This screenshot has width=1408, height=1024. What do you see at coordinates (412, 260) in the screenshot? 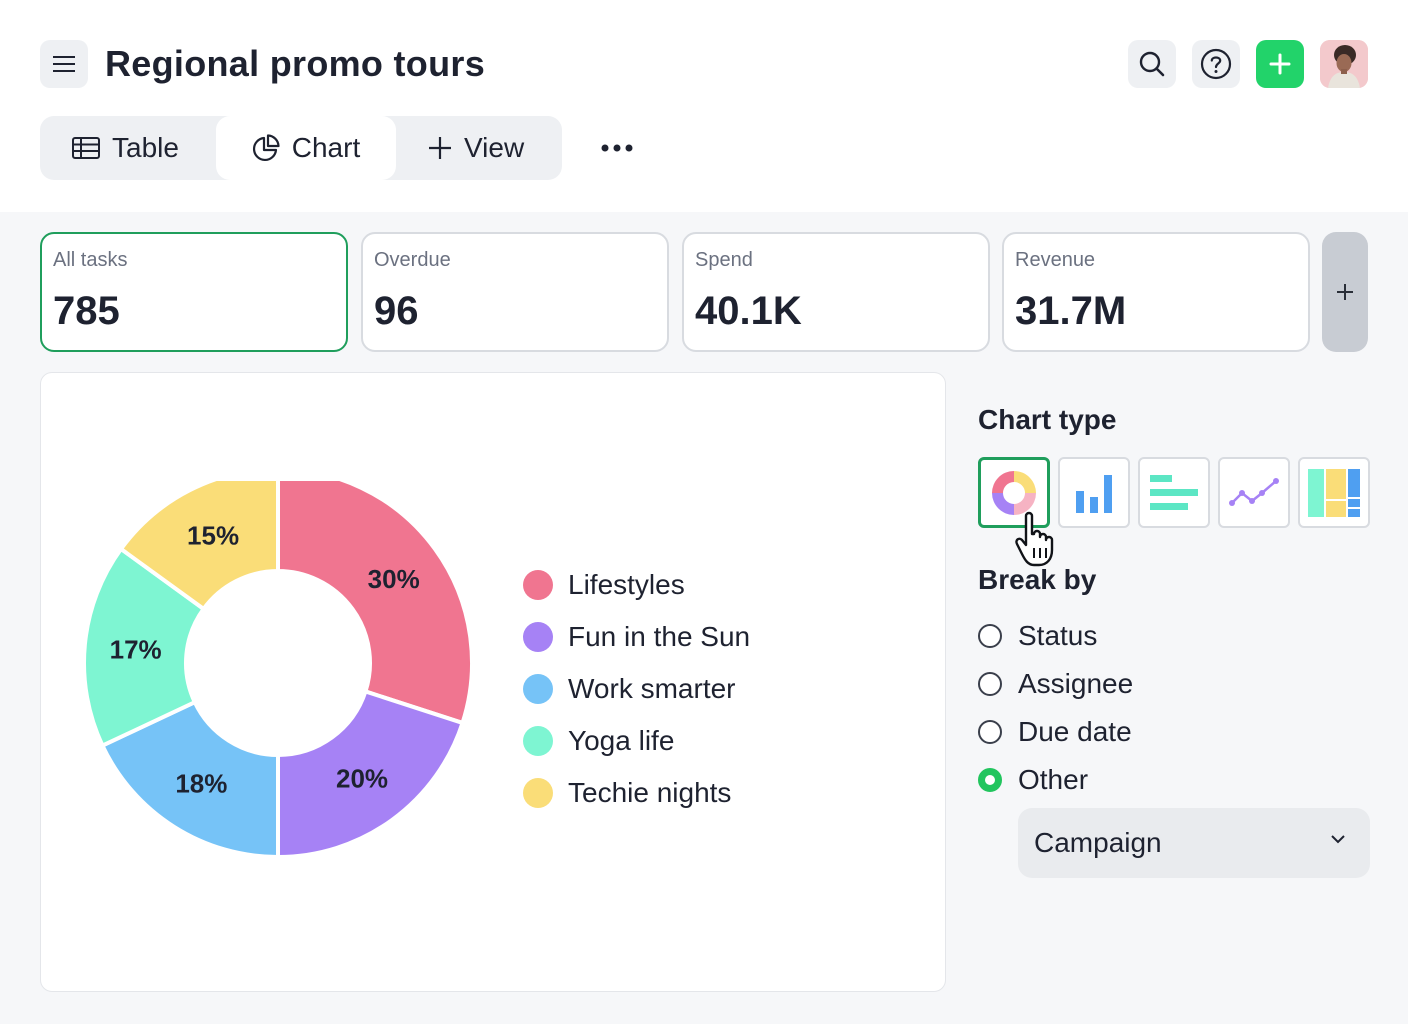
I see `stat-label: Overdue` at bounding box center [412, 260].